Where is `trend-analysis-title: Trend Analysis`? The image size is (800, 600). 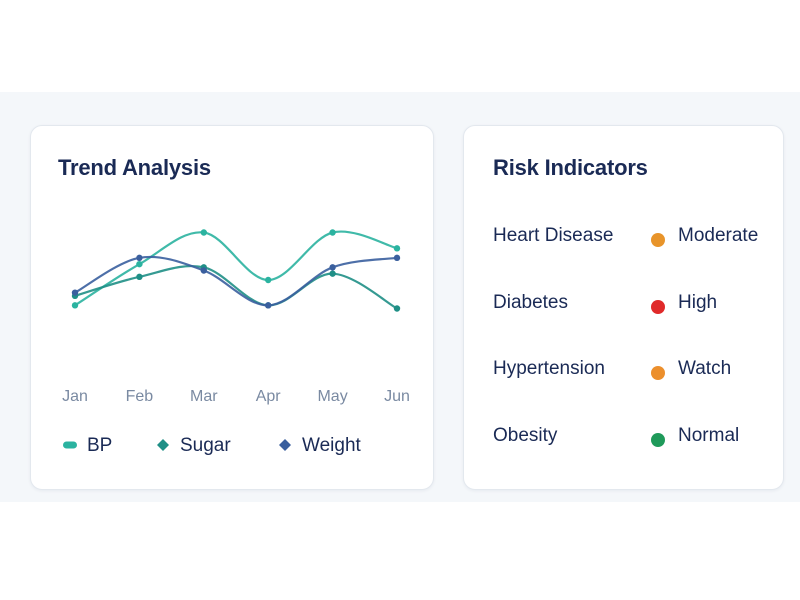 trend-analysis-title: Trend Analysis is located at coordinates (134, 167).